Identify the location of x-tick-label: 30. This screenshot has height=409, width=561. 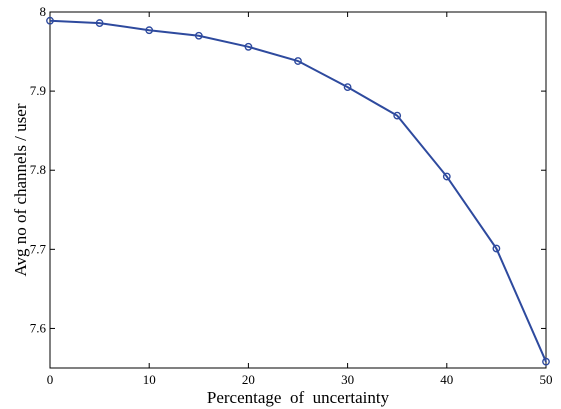
(347, 379).